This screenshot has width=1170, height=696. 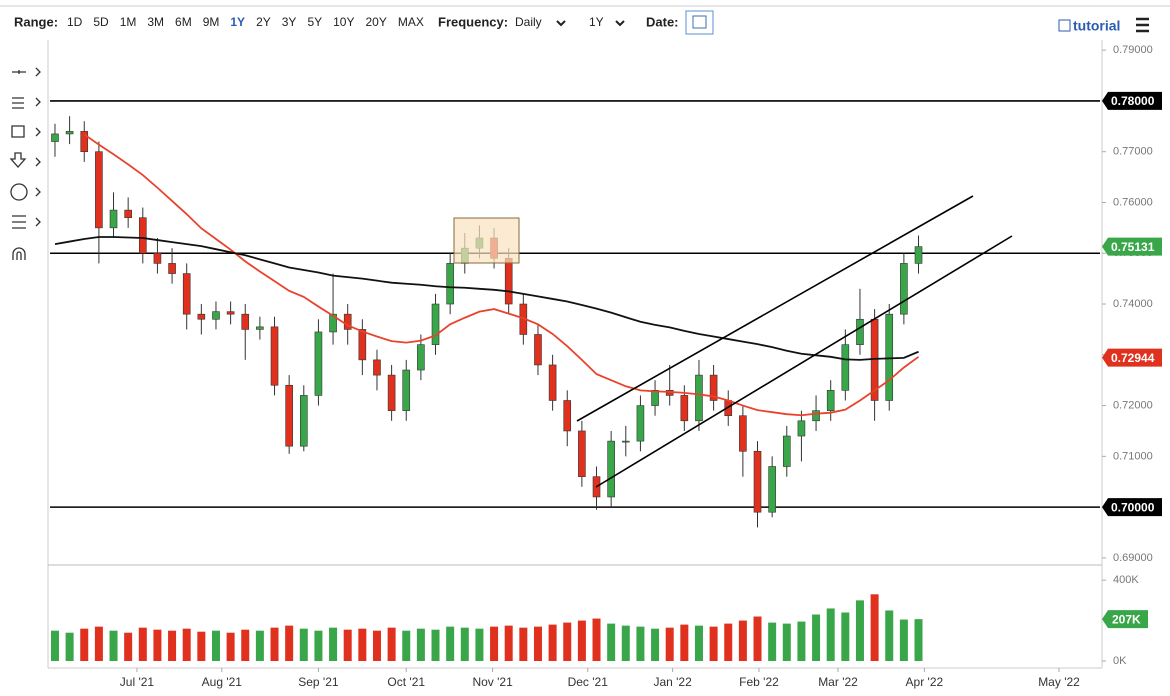 I want to click on range-button: 3Y, so click(x=289, y=22).